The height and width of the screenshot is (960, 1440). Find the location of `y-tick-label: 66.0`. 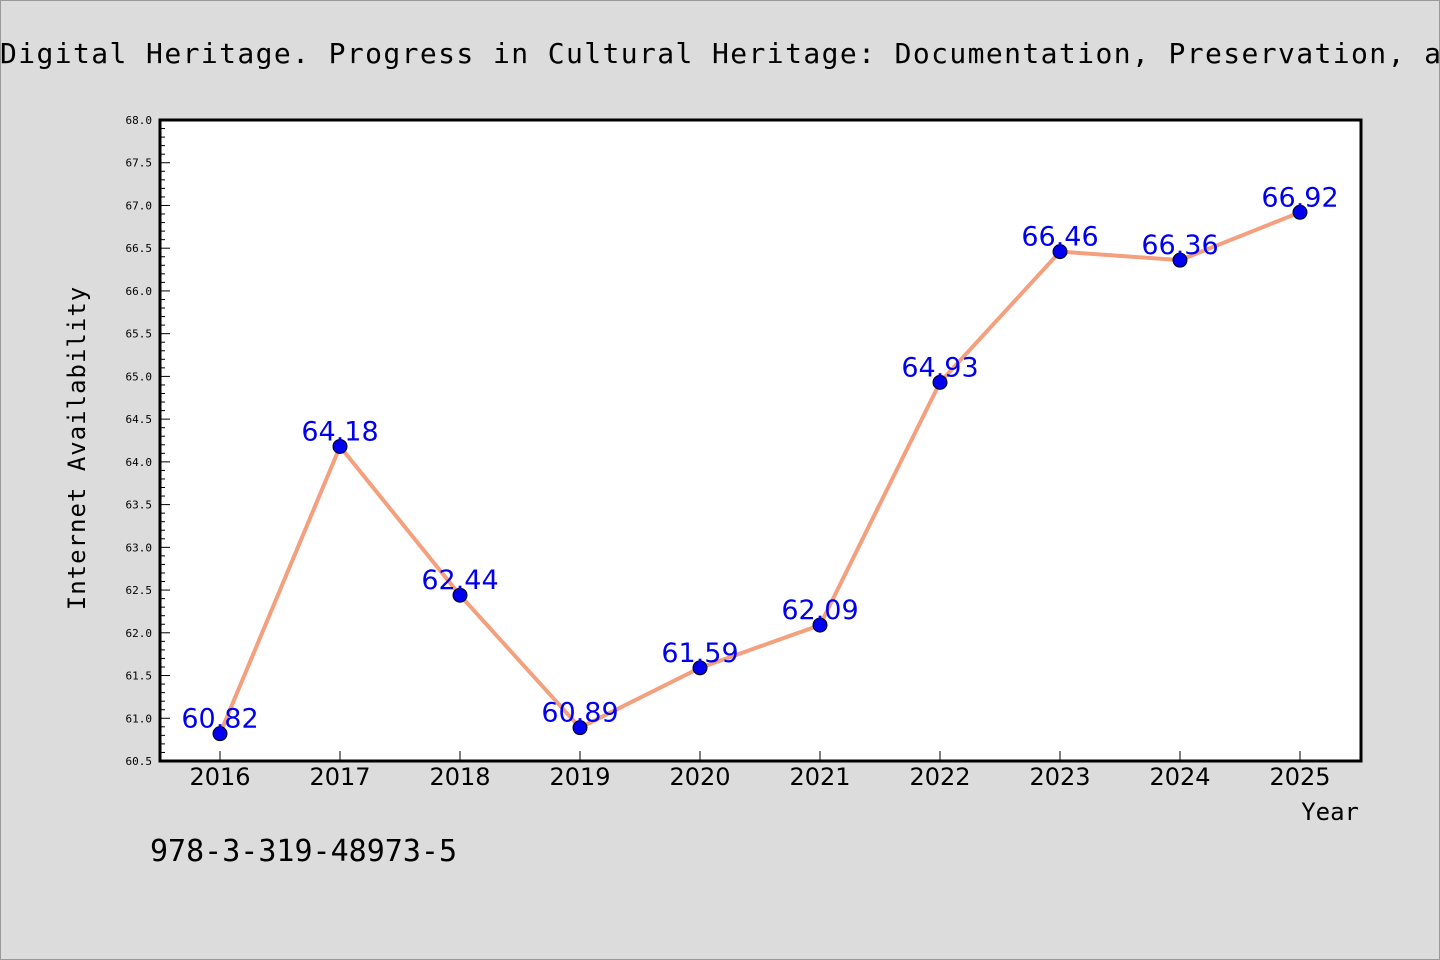

y-tick-label: 66.0 is located at coordinates (139, 291).